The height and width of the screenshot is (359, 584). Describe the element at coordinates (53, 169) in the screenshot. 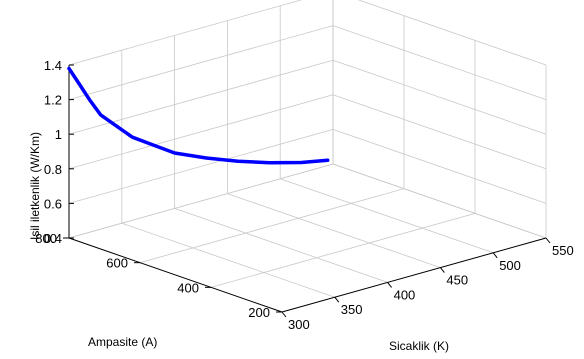

I see `z-tick-label: 0.8` at that location.